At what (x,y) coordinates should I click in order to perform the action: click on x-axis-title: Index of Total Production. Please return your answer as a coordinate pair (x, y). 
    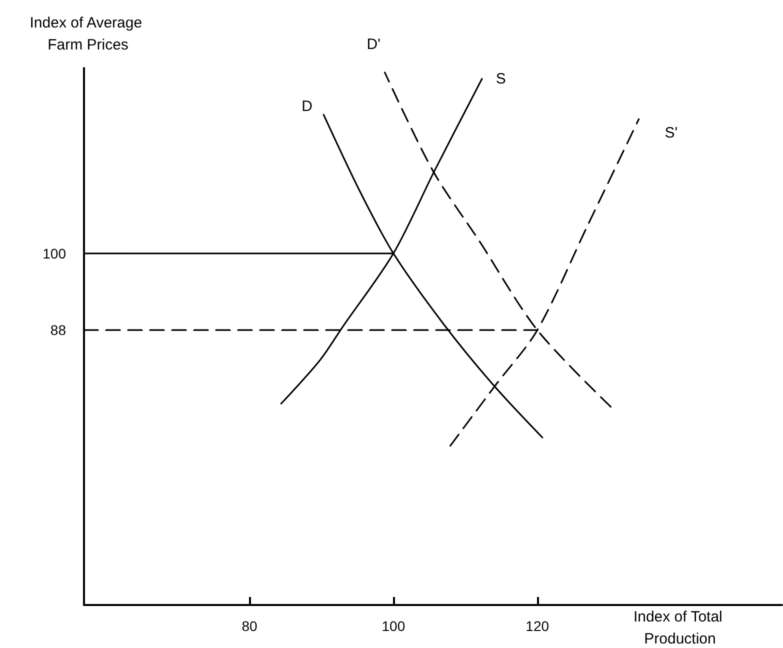
    Looking at the image, I should click on (680, 628).